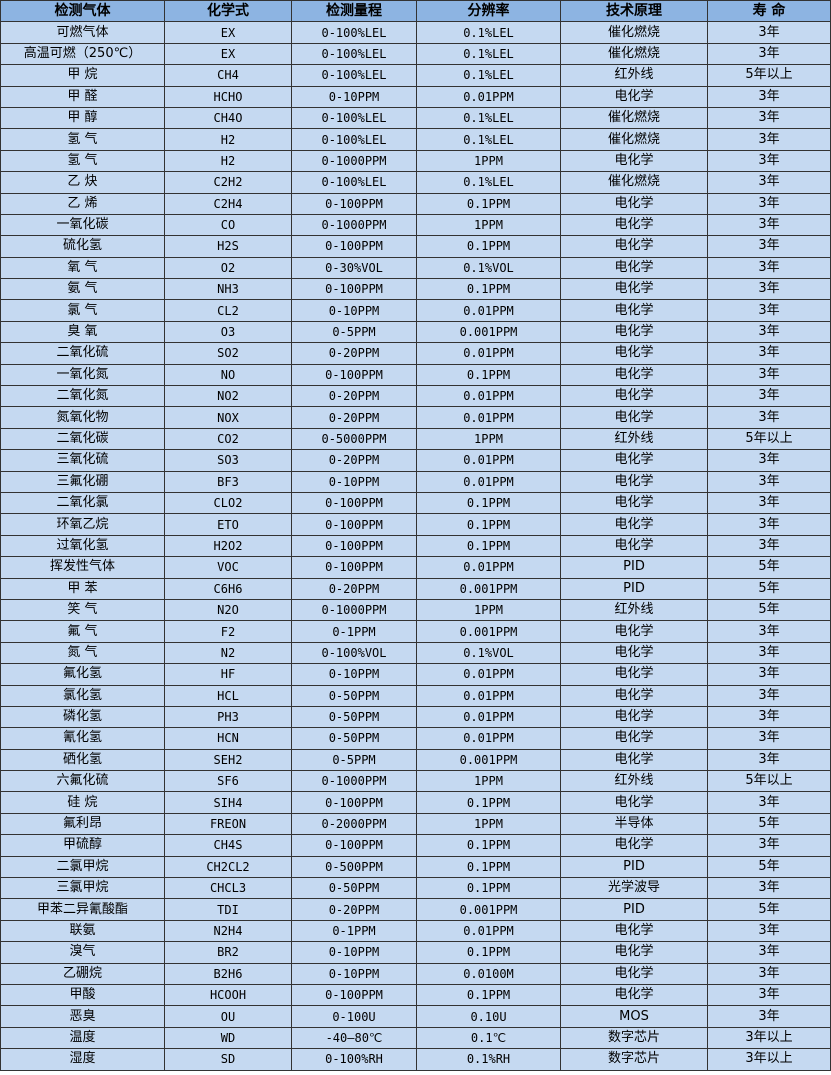 The image size is (831, 1075). What do you see at coordinates (82, 524) in the screenshot?
I see `cell-gas-name: 环氧乙烷` at bounding box center [82, 524].